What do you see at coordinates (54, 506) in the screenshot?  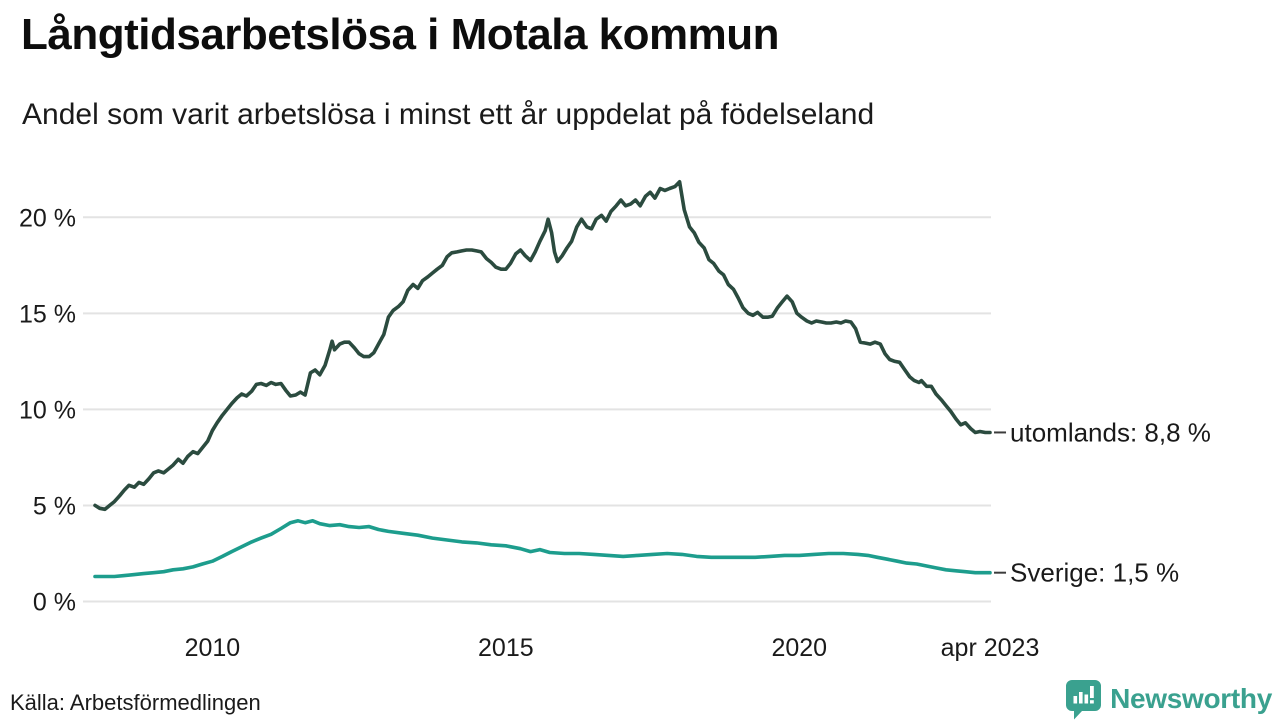 I see `y-tick-label: 5 %` at bounding box center [54, 506].